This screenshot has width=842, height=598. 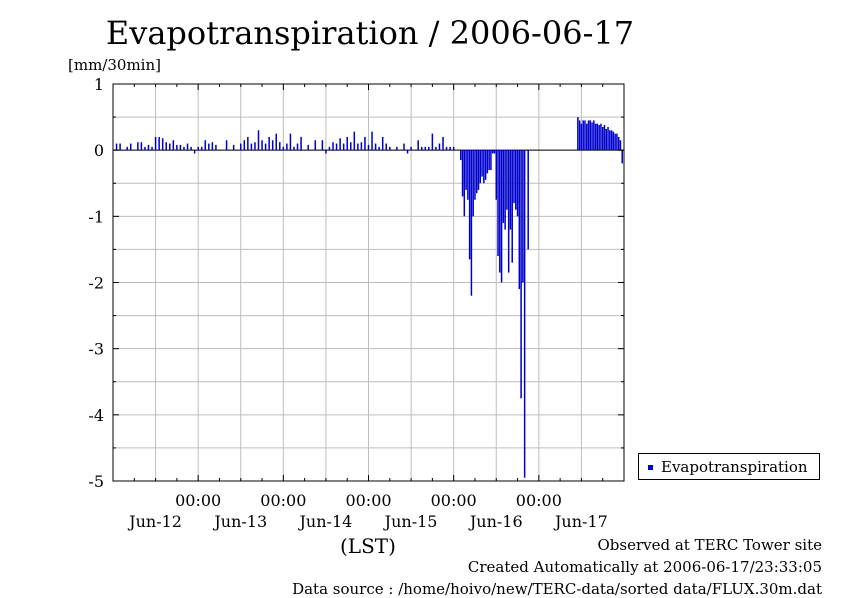 I want to click on x-date-label: Jun-17, so click(x=580, y=521).